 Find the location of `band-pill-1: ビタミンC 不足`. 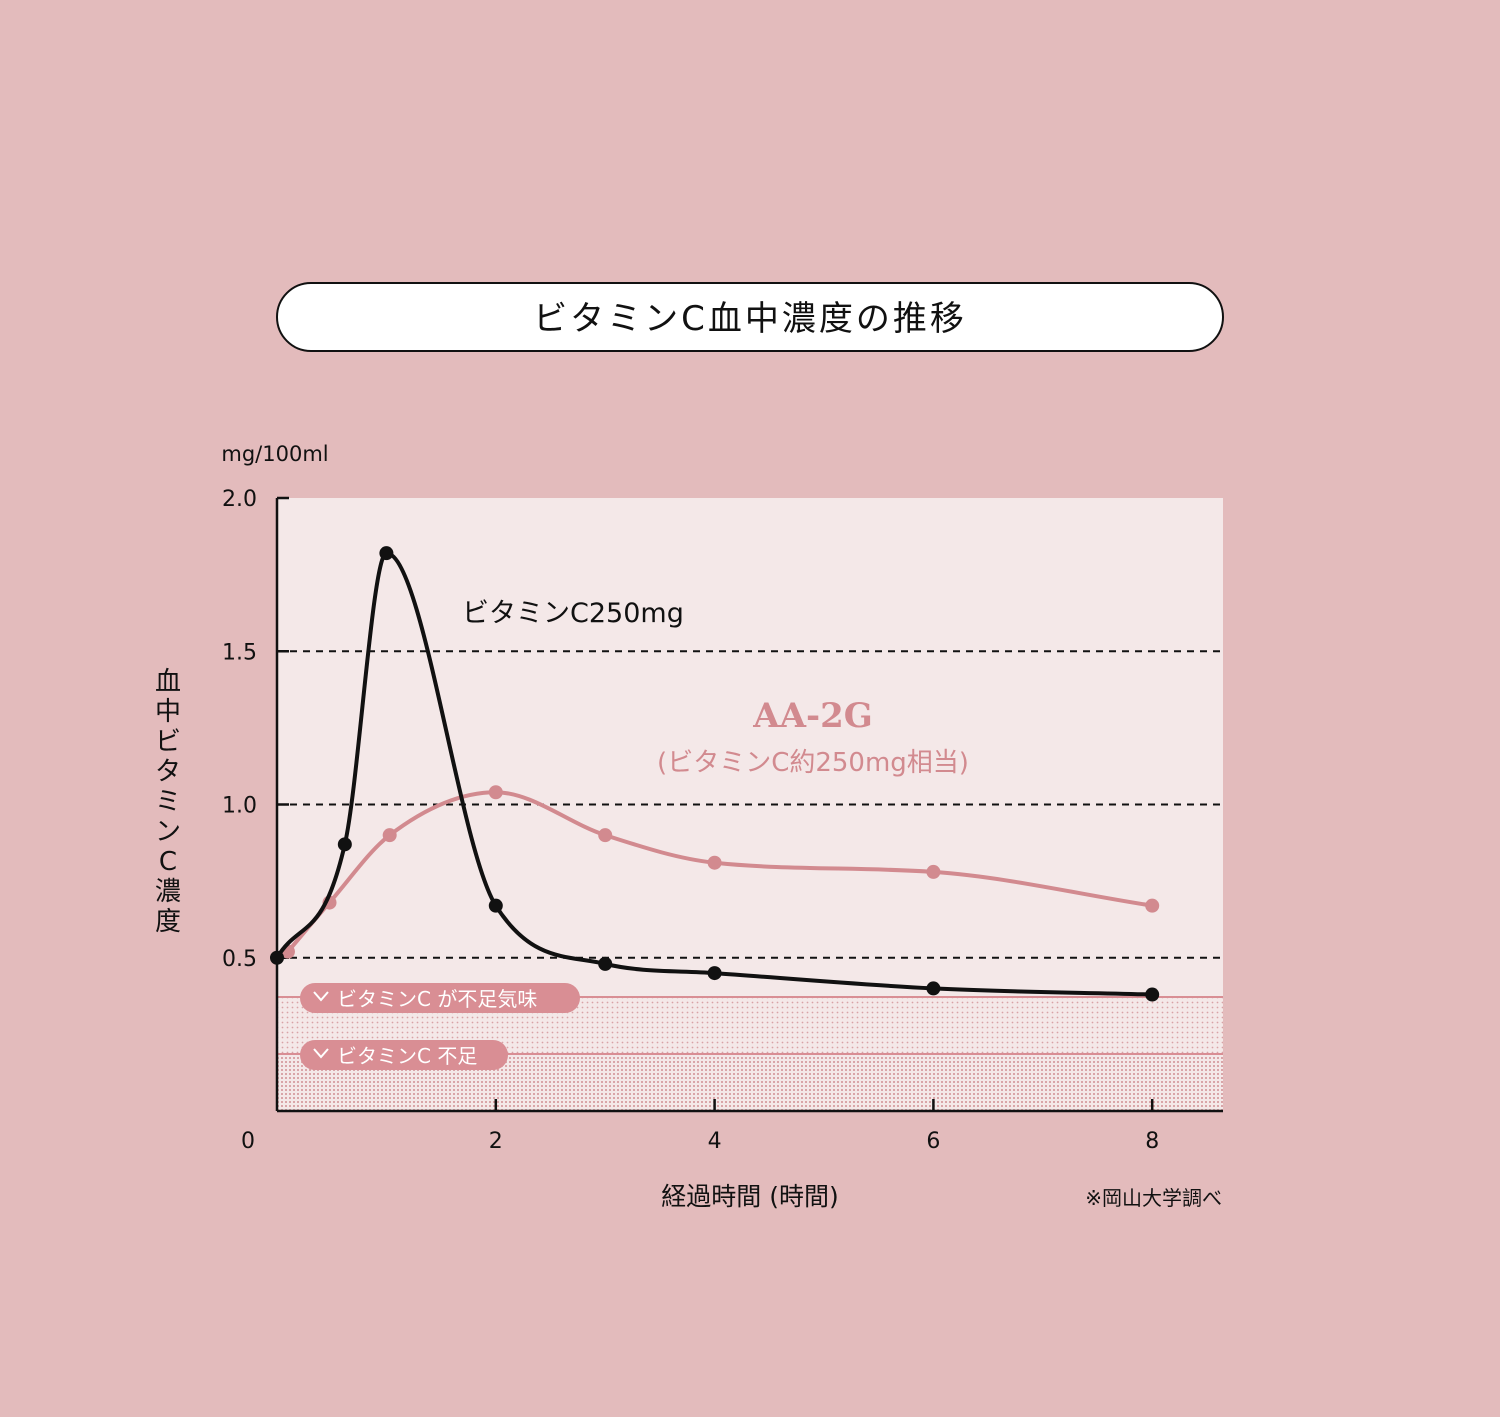

band-pill-1: ビタミンC 不足 is located at coordinates (404, 1054).